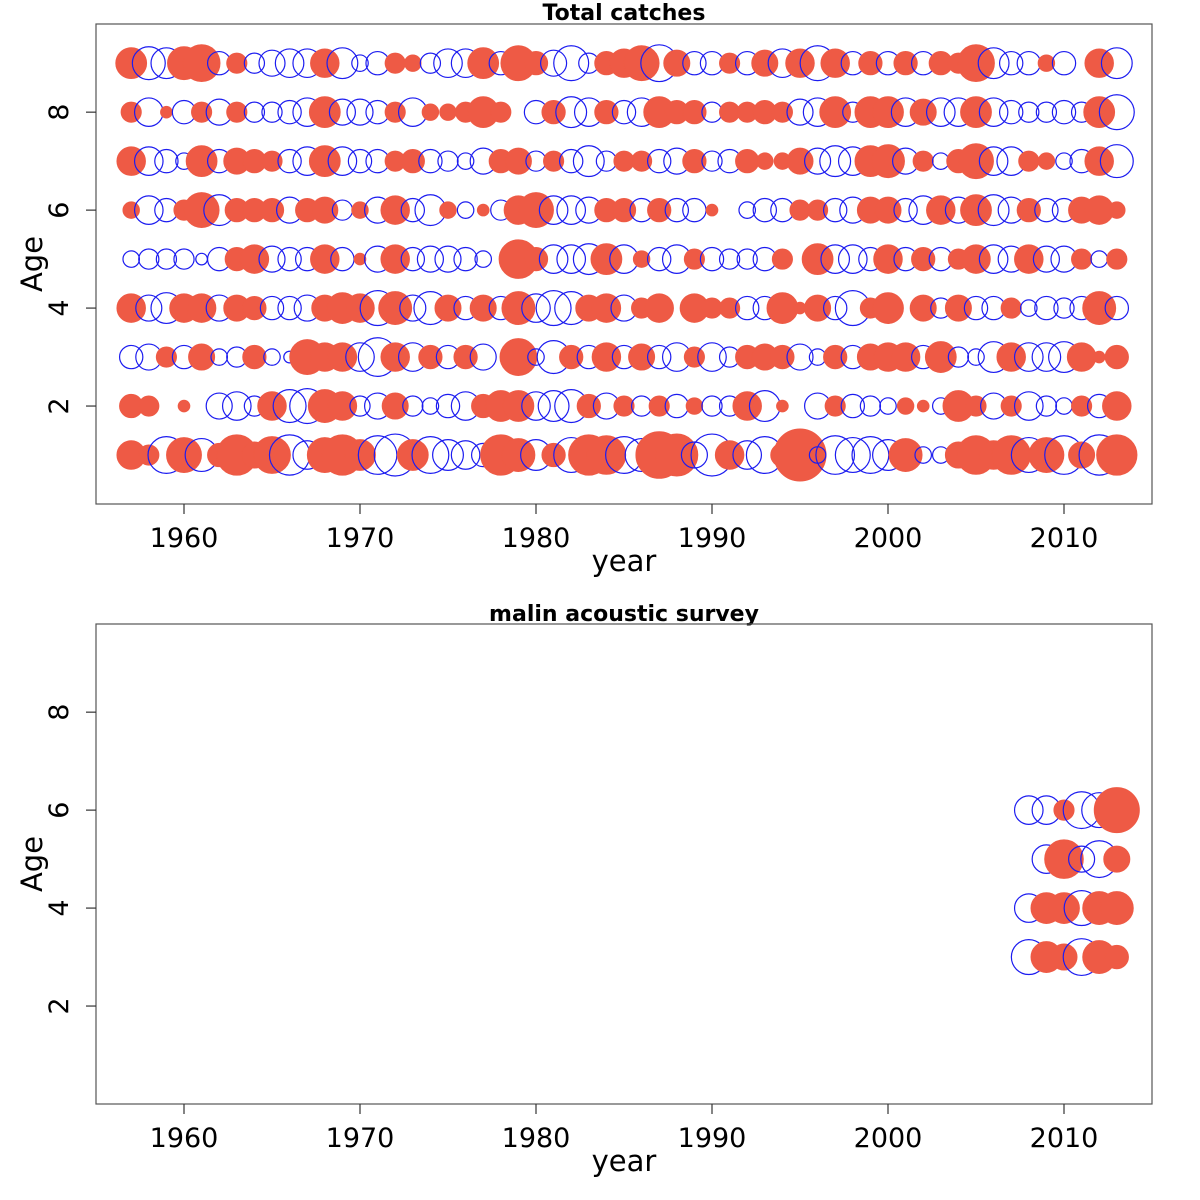 The width and height of the screenshot is (1200, 1200). I want to click on x-tick-label: 1990, so click(712, 538).